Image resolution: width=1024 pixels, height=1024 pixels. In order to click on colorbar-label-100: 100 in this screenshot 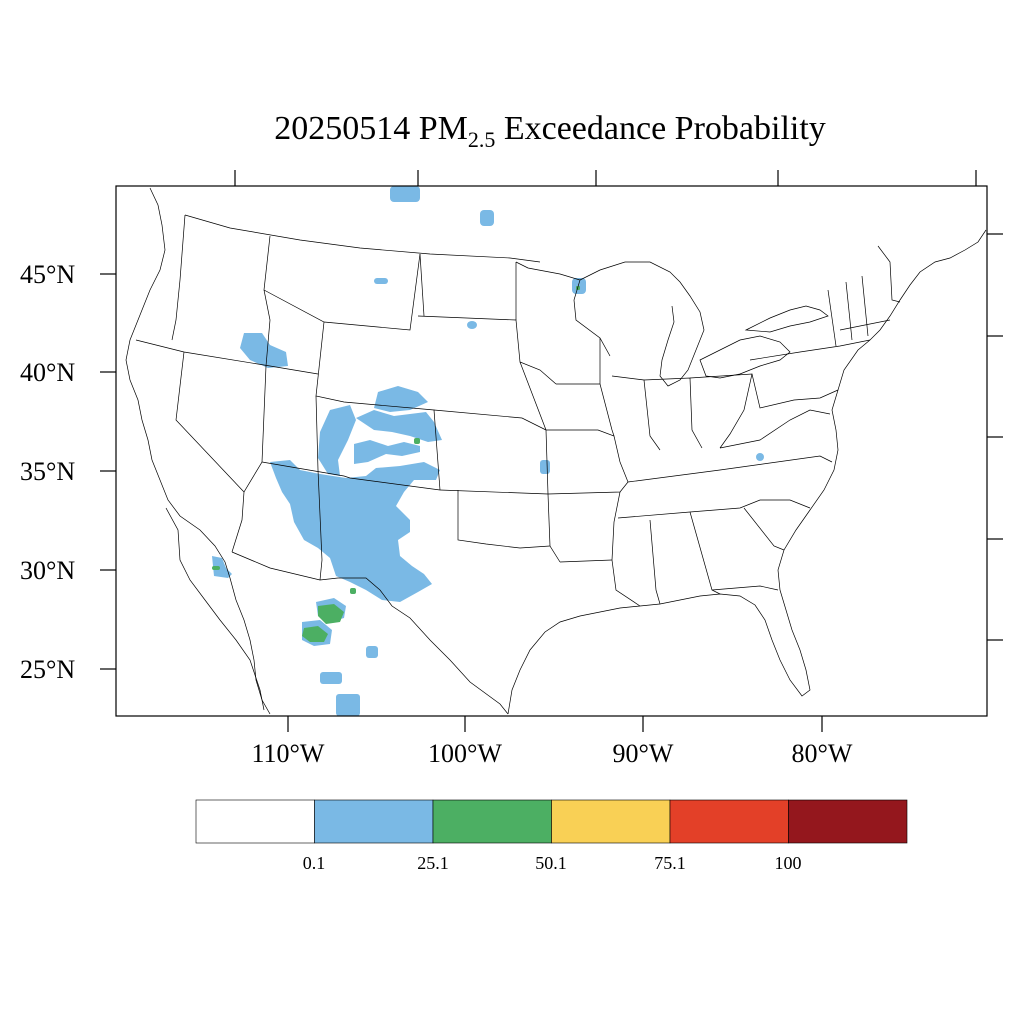, I will do `click(788, 863)`.